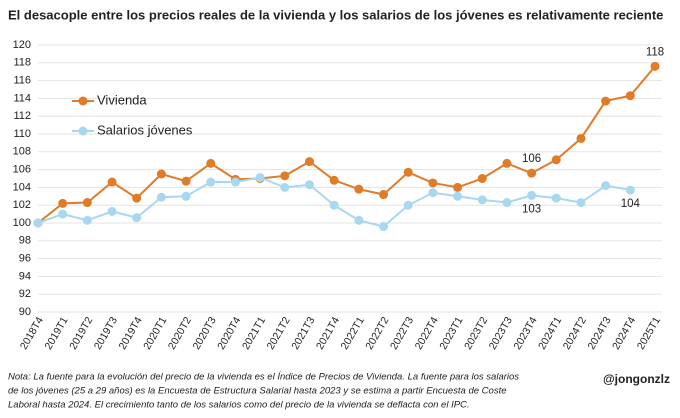 The image size is (680, 418). I want to click on y-tick-label: 96, so click(25, 259).